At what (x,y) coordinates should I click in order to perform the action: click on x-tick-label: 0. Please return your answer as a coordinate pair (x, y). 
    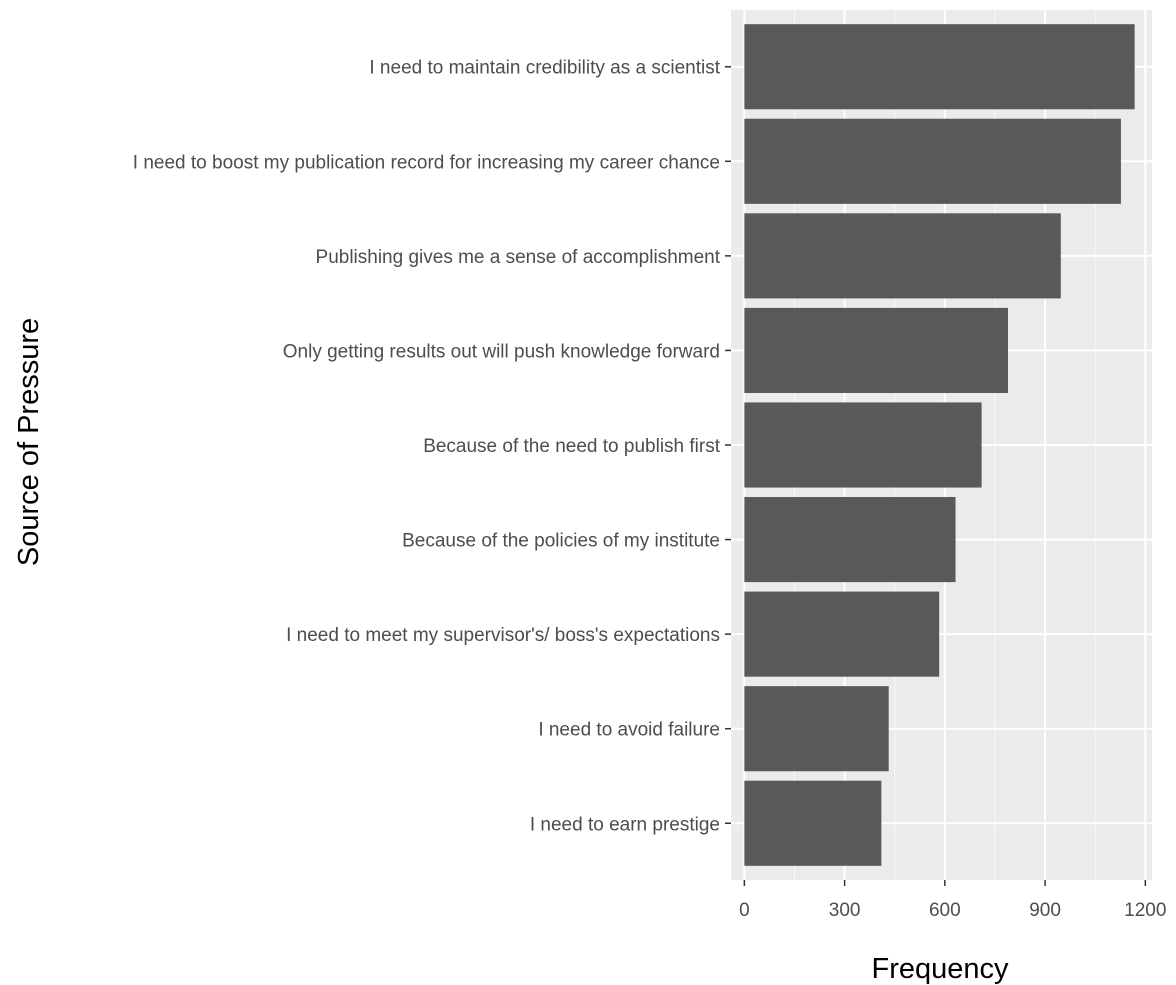
    Looking at the image, I should click on (744, 910).